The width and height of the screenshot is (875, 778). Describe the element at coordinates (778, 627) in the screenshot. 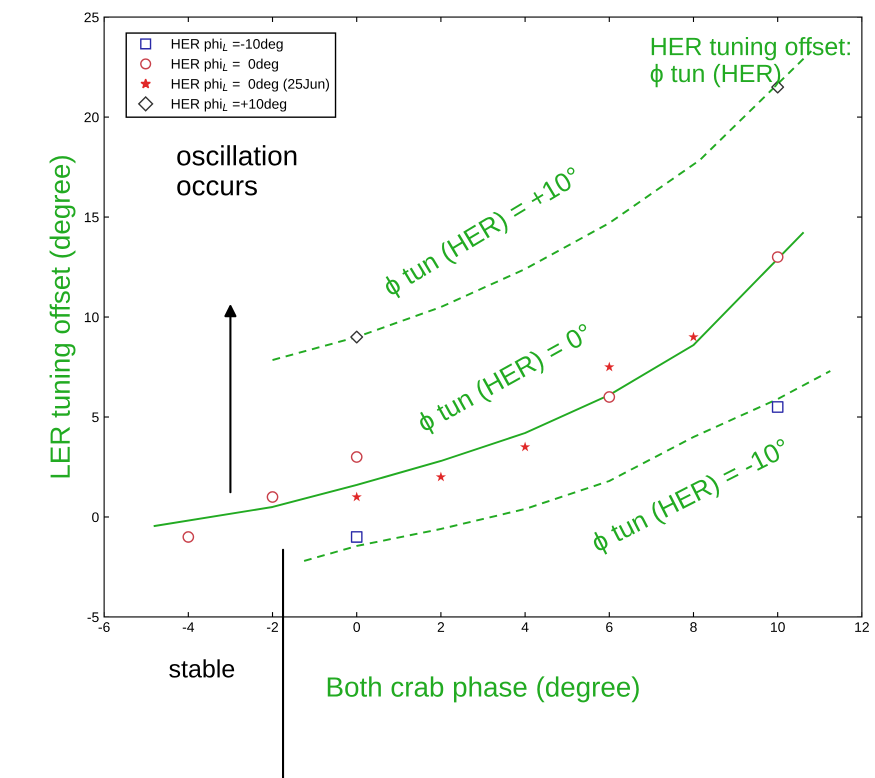

I see `x-tick-label: 10` at that location.